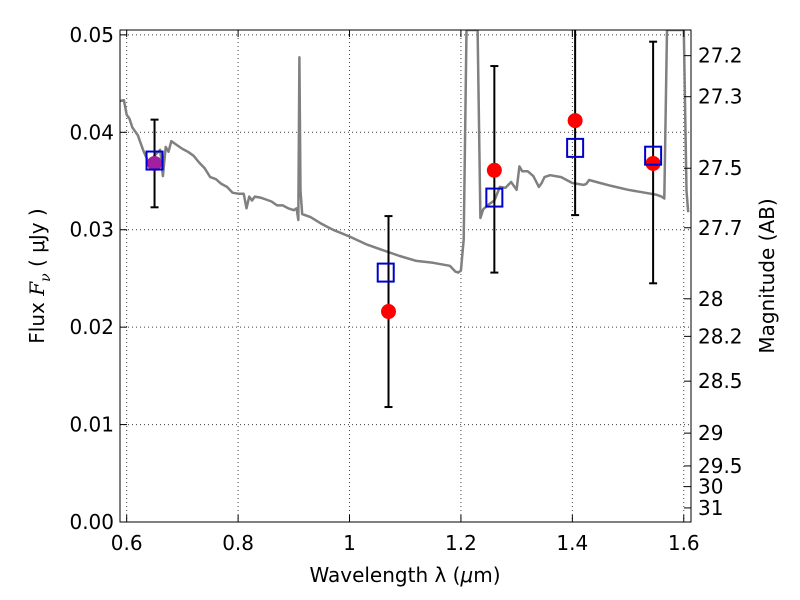 This screenshot has height=600, width=800. What do you see at coordinates (572, 543) in the screenshot?
I see `x-tick-label: 1.4` at bounding box center [572, 543].